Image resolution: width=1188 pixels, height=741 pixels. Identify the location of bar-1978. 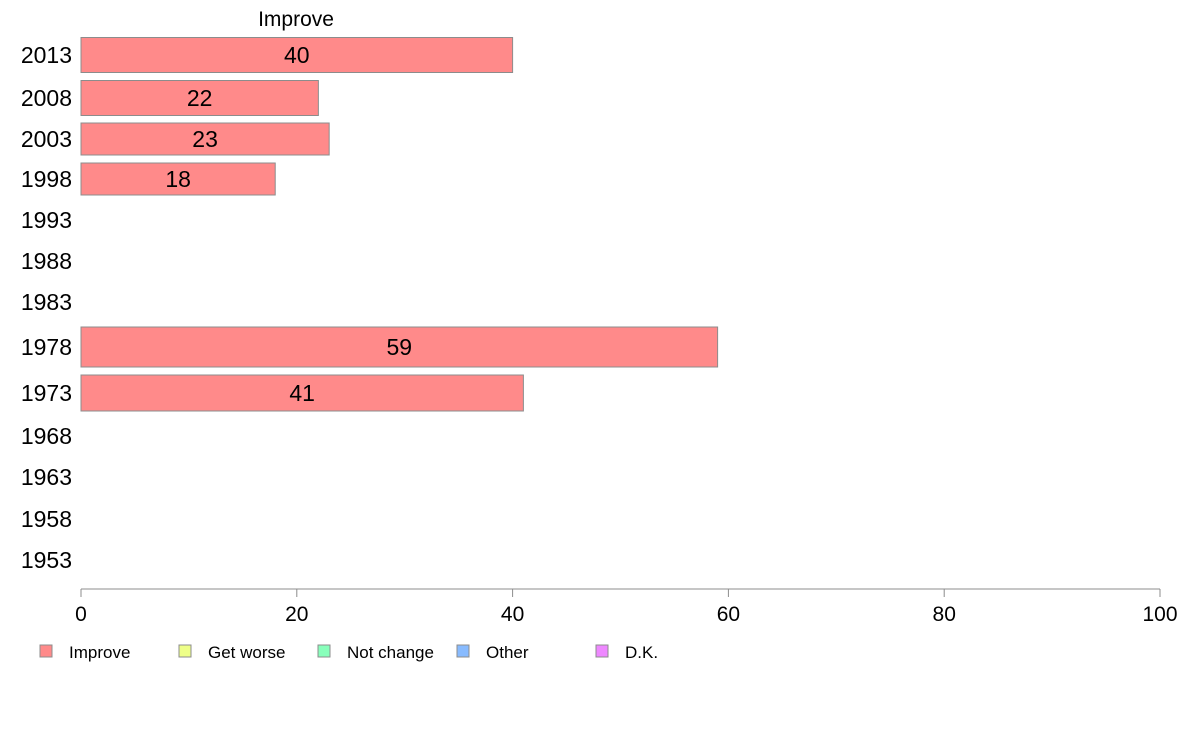
(399, 347).